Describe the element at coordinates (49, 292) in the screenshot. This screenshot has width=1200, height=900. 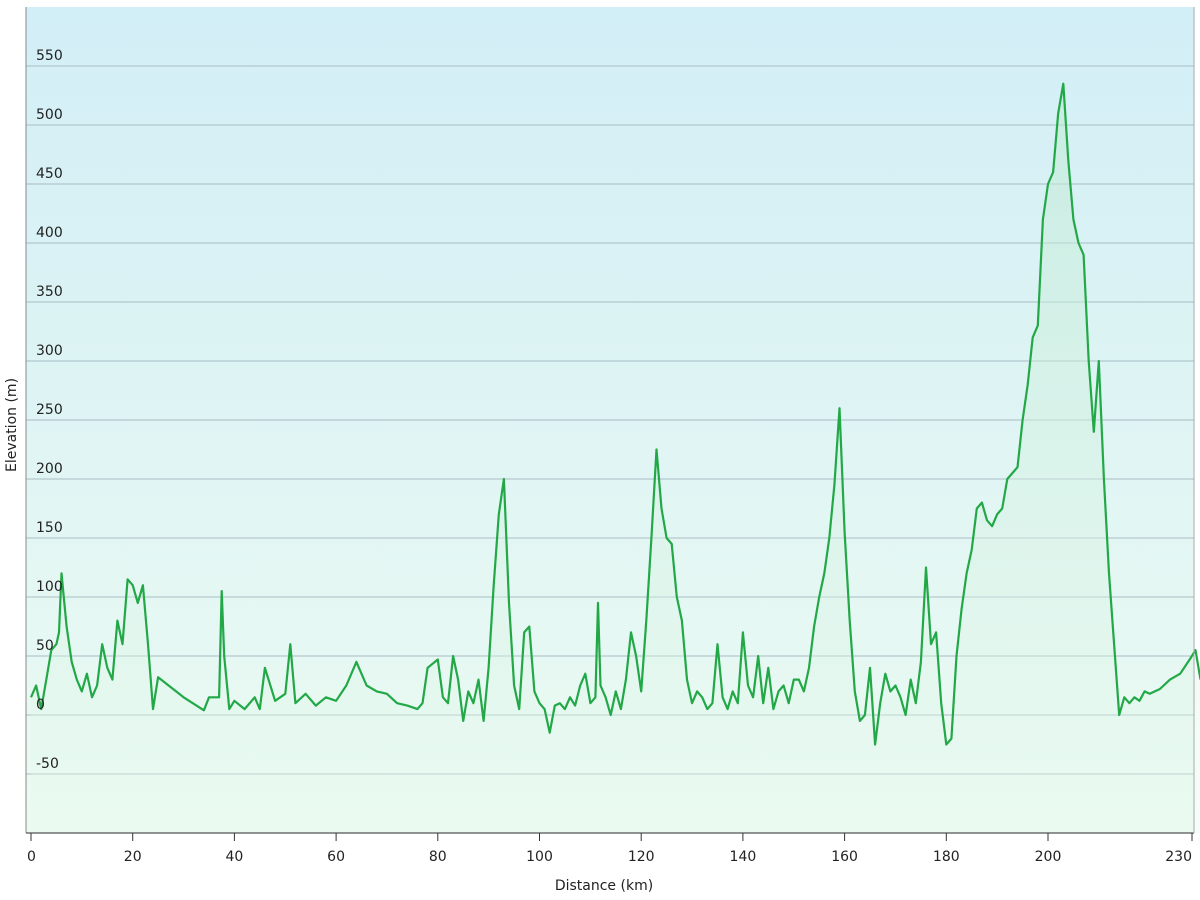
I see `y-tick-label: 350` at that location.